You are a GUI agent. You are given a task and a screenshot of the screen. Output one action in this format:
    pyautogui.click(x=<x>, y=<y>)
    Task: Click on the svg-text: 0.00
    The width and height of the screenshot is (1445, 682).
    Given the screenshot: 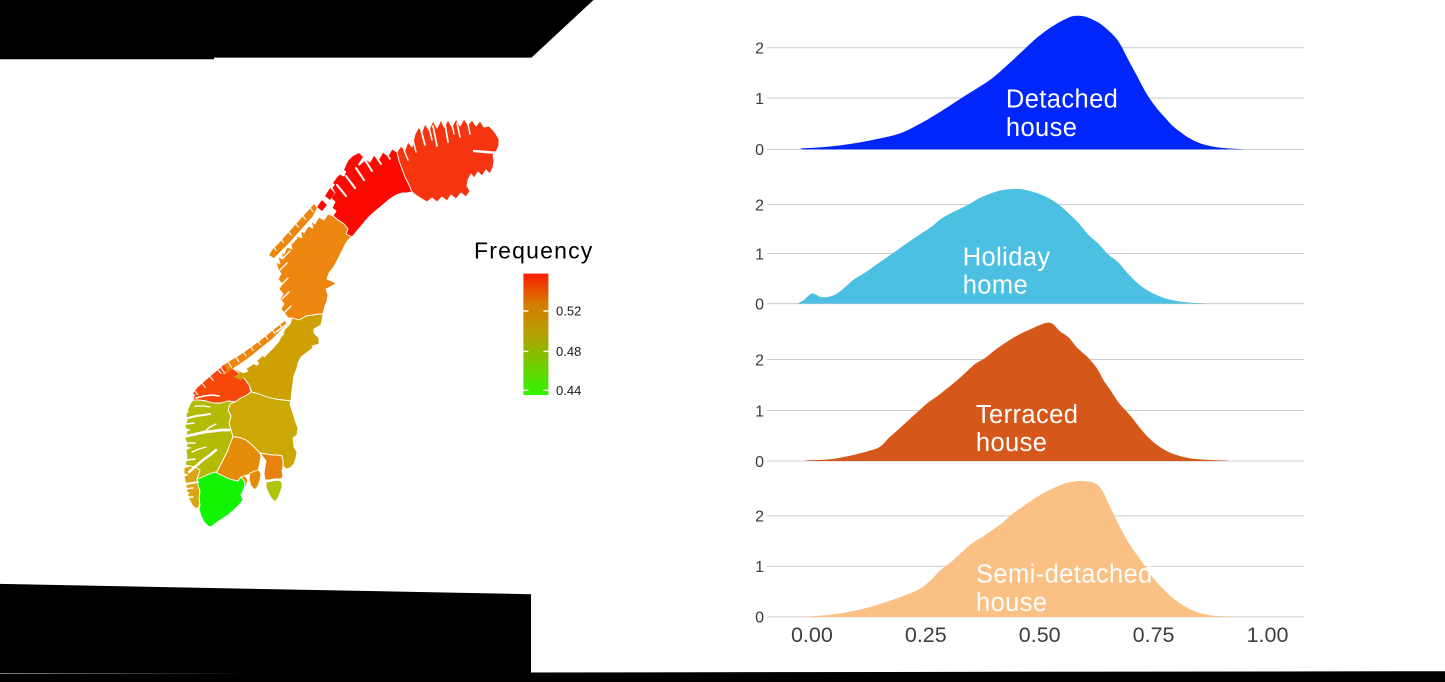 What is the action you would take?
    pyautogui.click(x=812, y=635)
    